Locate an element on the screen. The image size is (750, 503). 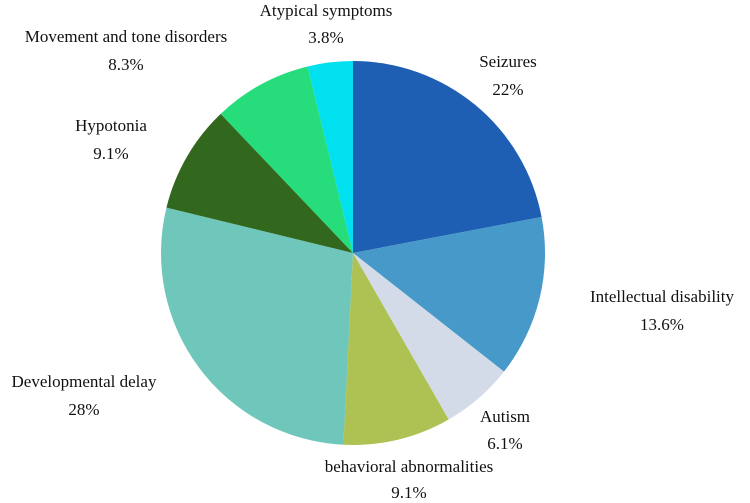
slice-seizures is located at coordinates (447, 157).